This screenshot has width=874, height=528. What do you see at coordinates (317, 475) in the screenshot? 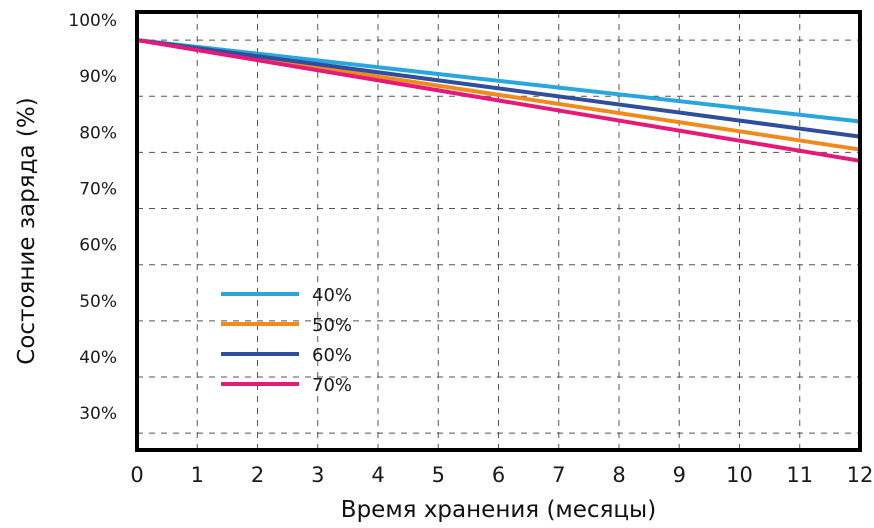
I see `x-tick-label: 3` at bounding box center [317, 475].